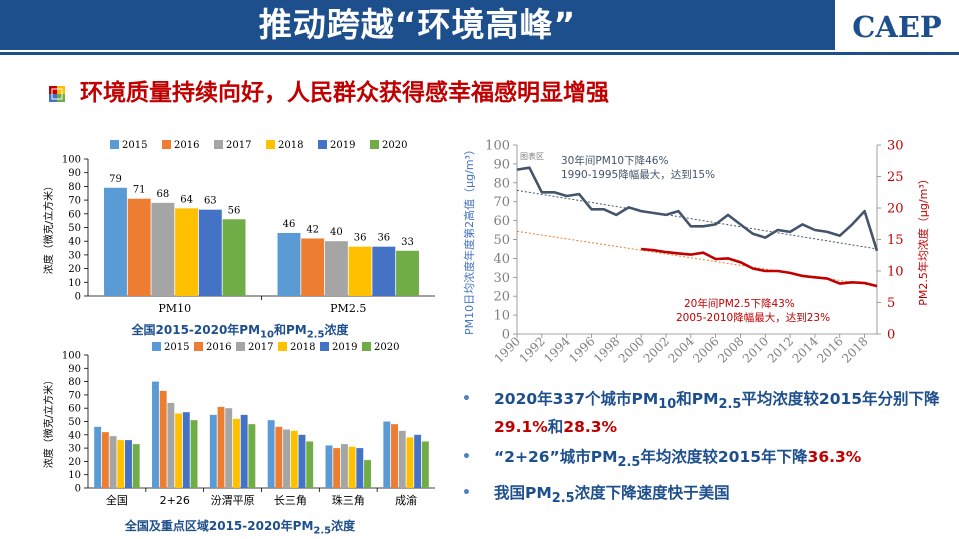 The height and width of the screenshot is (539, 959). I want to click on y-tick-label: 100, so click(71, 356).